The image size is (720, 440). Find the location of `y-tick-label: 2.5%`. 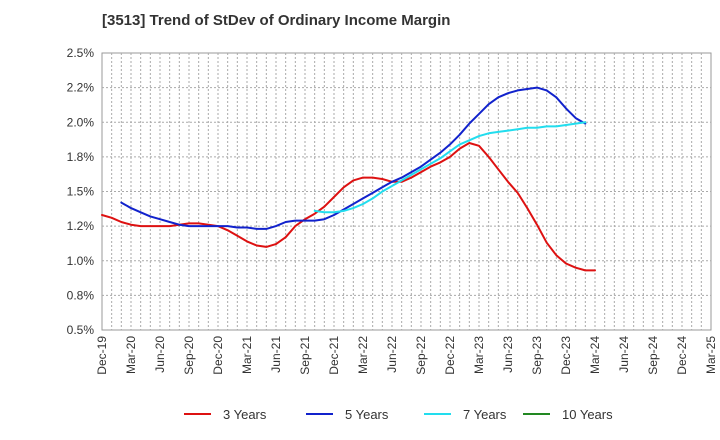

y-tick-label: 2.5% is located at coordinates (81, 53).